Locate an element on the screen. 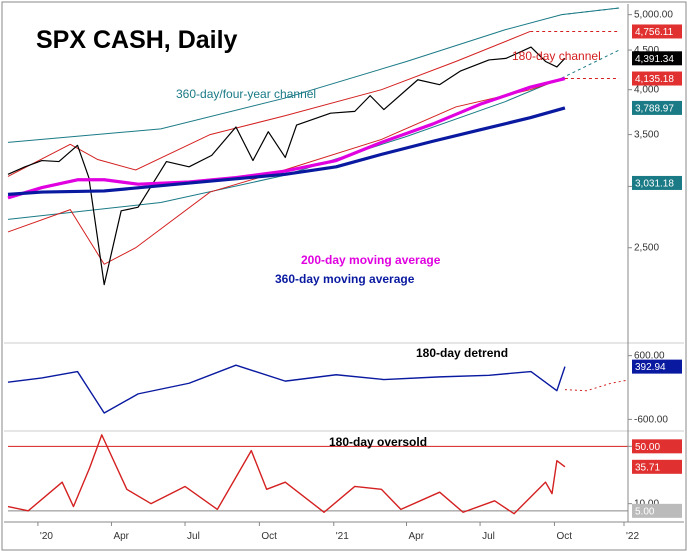  channel-line-upper-ext is located at coordinates (590, 11).